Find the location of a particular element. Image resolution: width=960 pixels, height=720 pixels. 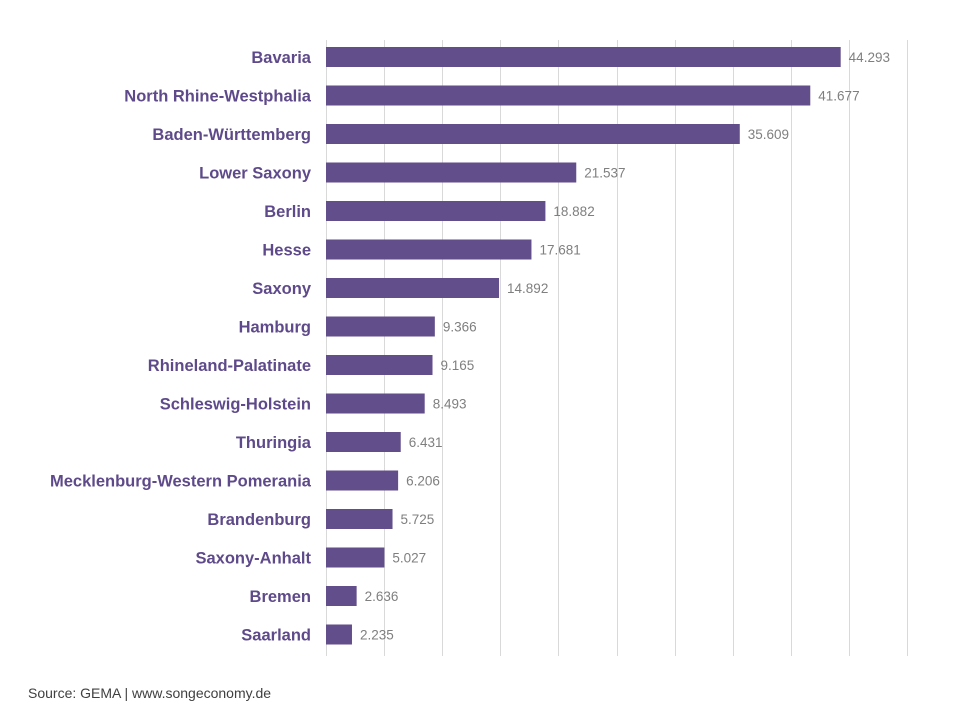

category-label: Brandenburg is located at coordinates (259, 520).